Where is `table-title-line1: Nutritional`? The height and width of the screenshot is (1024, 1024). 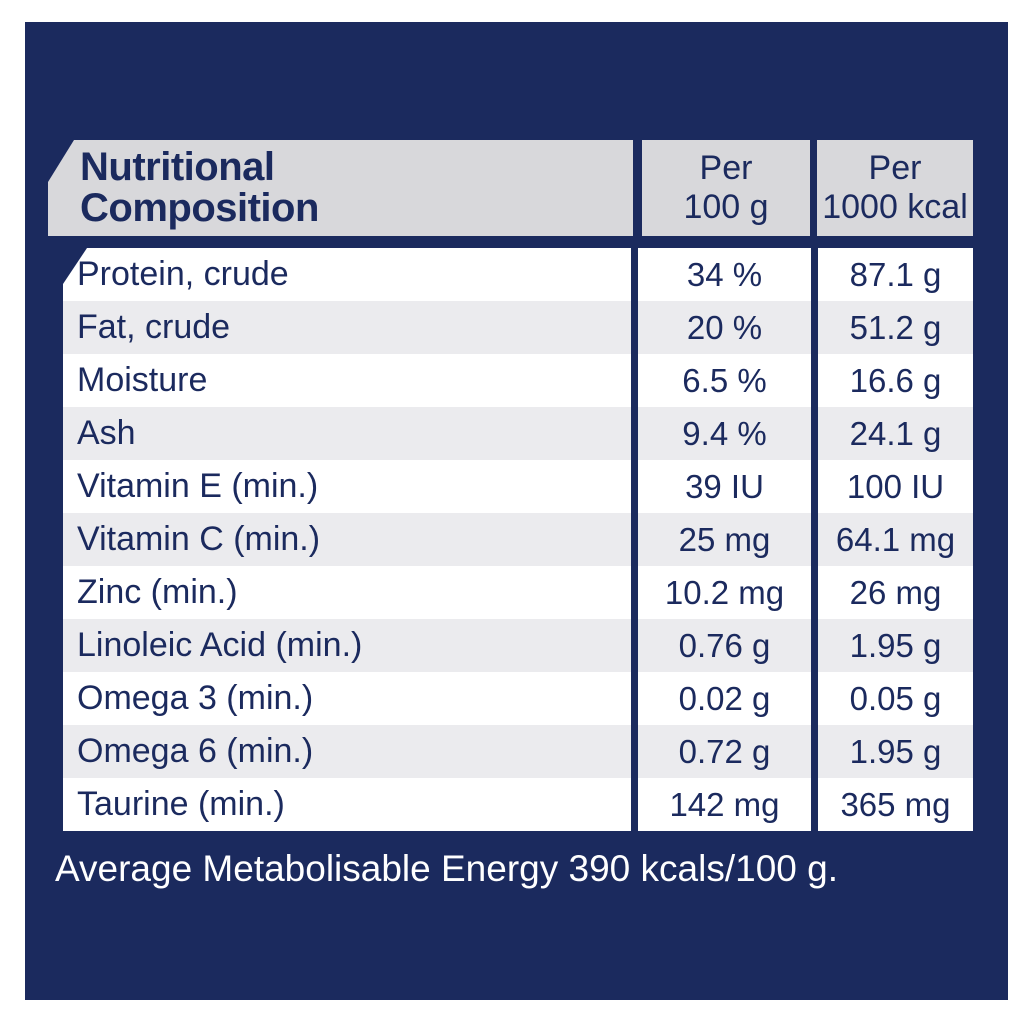
table-title-line1: Nutritional is located at coordinates (177, 167).